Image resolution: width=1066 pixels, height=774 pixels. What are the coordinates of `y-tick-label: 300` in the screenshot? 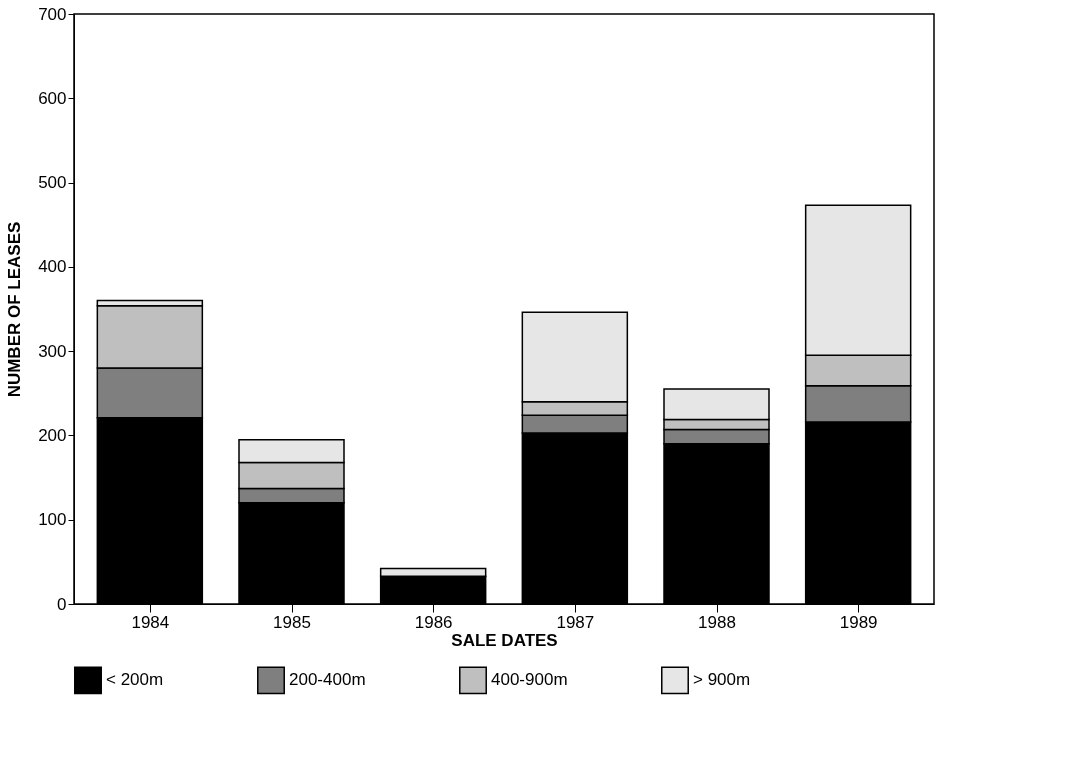 It's located at (52, 351).